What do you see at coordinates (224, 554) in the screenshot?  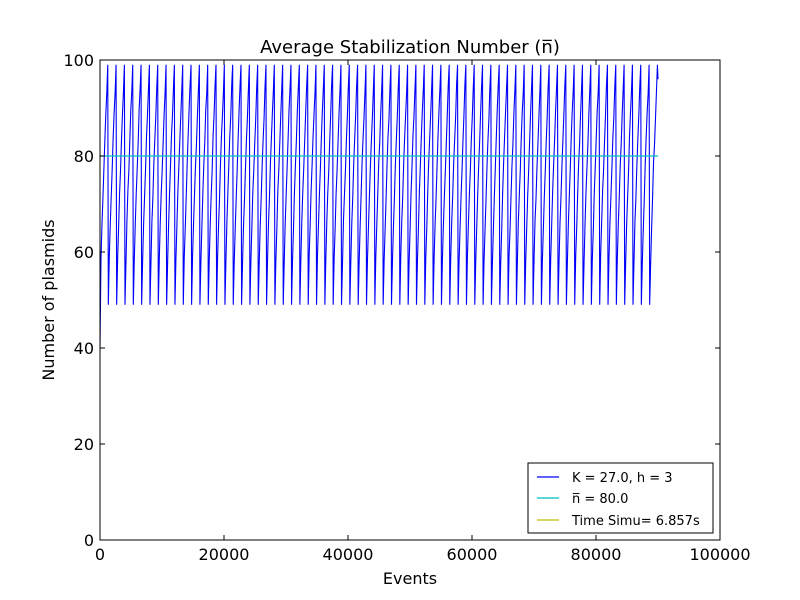 I see `x-tick-label: 20000` at bounding box center [224, 554].